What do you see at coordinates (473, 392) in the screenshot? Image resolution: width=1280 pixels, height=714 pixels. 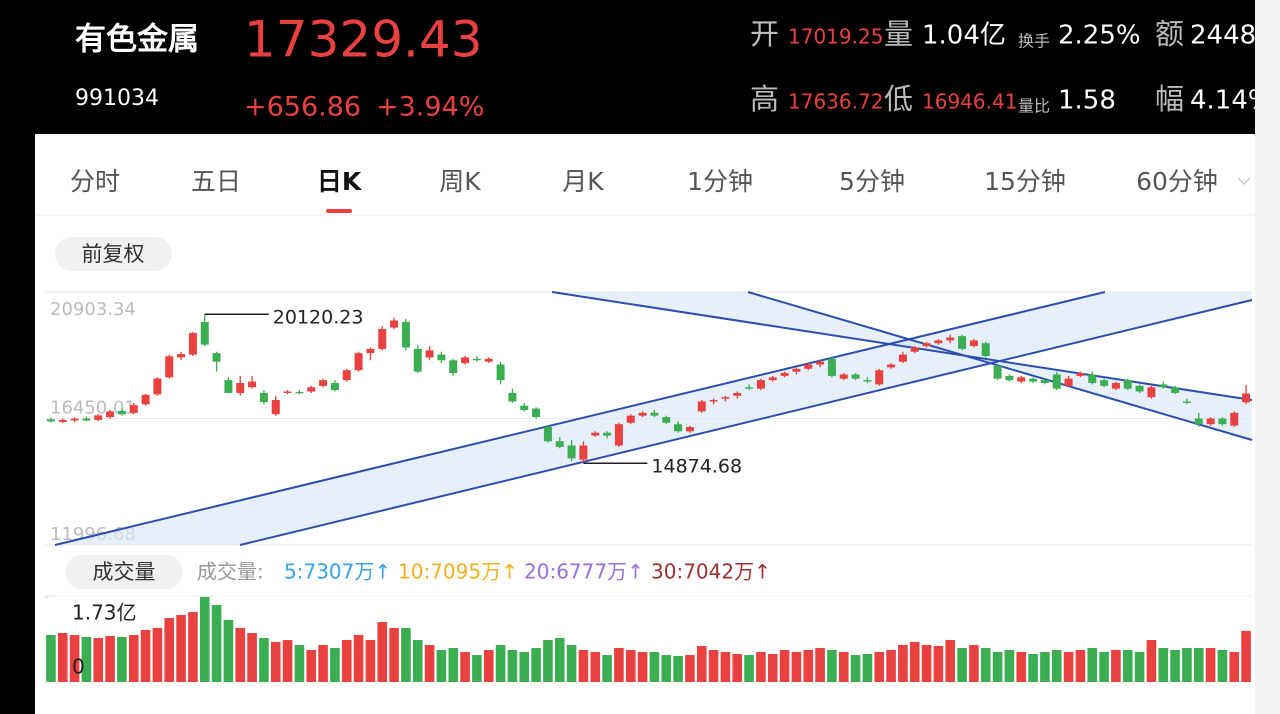 I see `annotations: 20120.23 14874.68` at bounding box center [473, 392].